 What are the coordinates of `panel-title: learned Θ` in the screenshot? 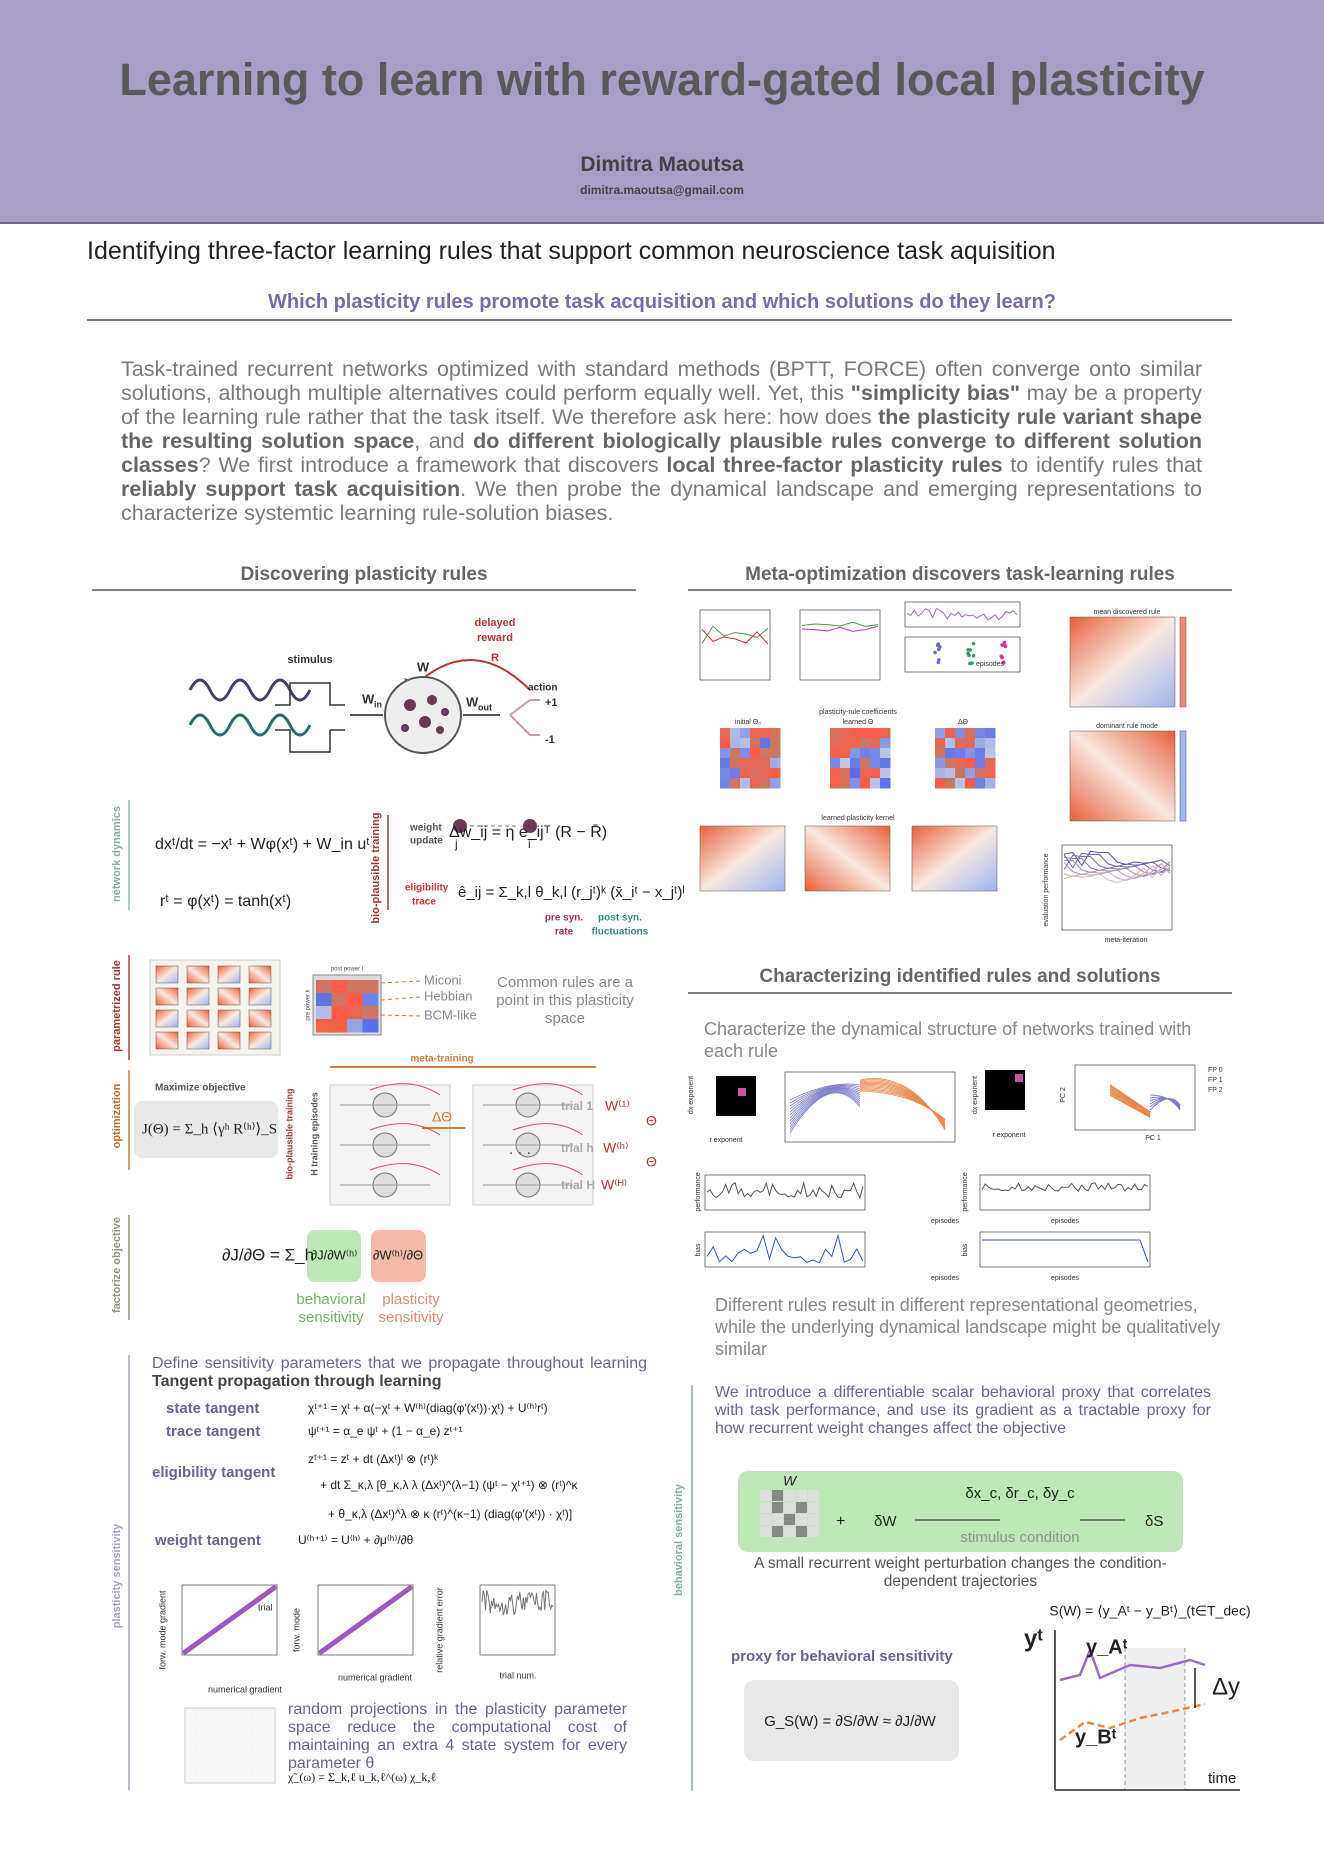 It's located at (858, 722).